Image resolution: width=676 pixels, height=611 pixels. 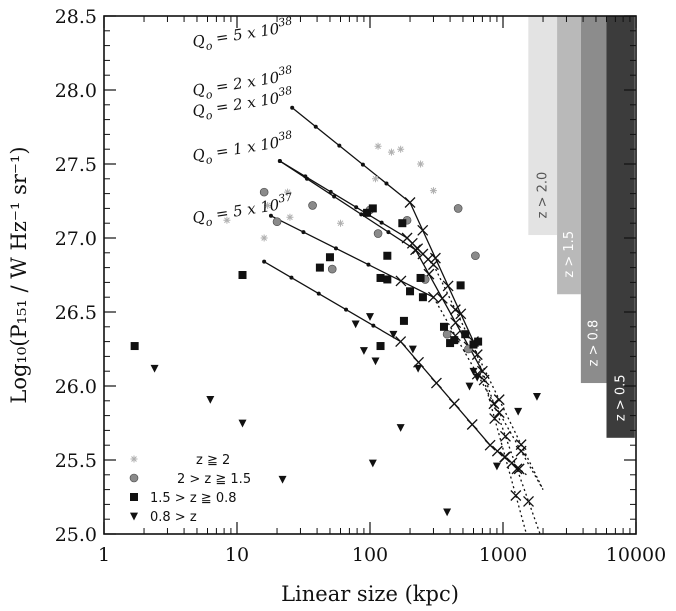 What do you see at coordinates (621, 397) in the screenshot?
I see `redshift-band-label: z > 0.5` at bounding box center [621, 397].